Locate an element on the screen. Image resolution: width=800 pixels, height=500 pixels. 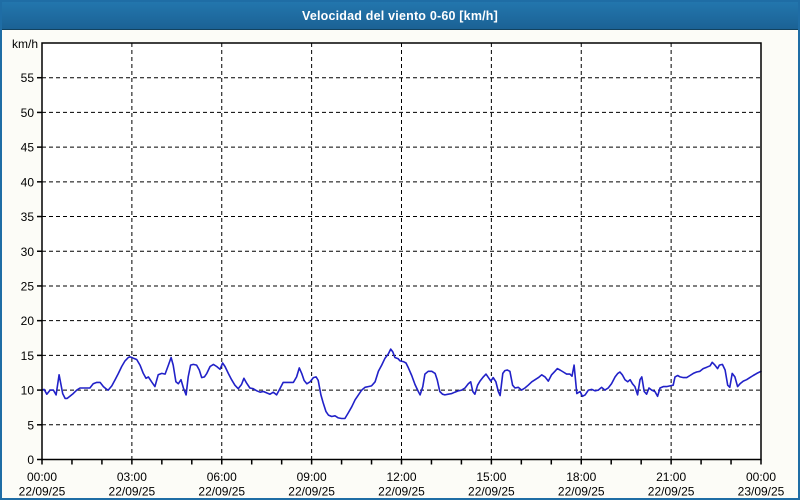
x-tick-time-label: 06:00 is located at coordinates (222, 477).